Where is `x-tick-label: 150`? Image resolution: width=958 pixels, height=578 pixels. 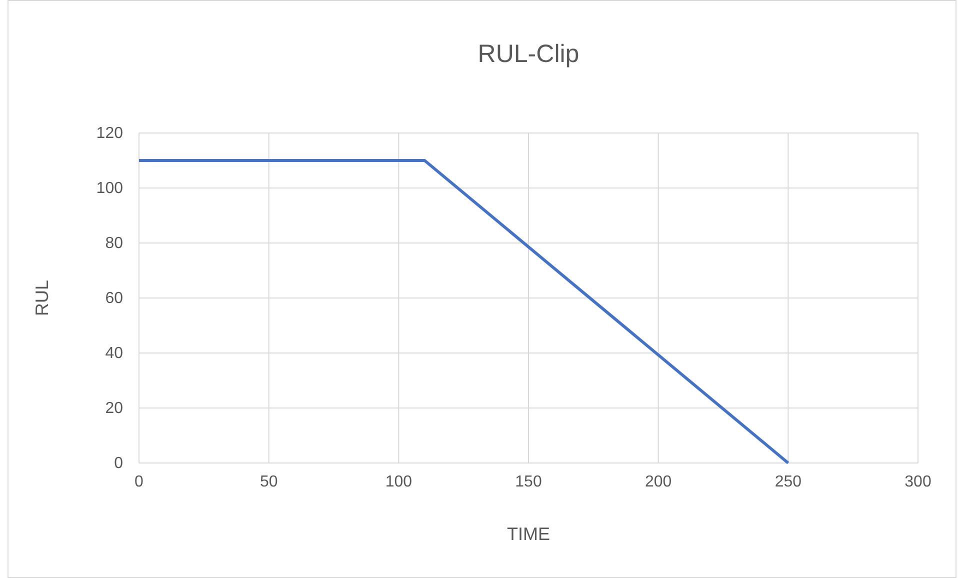 x-tick-label: 150 is located at coordinates (528, 481).